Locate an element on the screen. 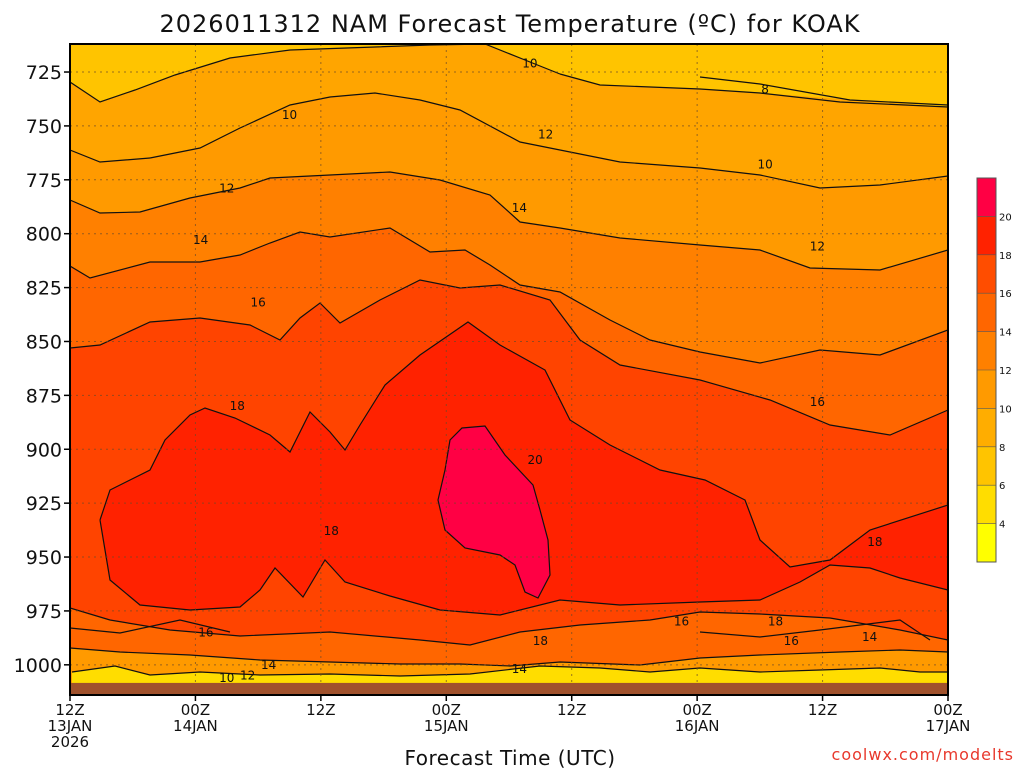 The image size is (1024, 768). y-axis: 725 750 775 800 825 850 875 900 925 950 975 1000 is located at coordinates (42, 369).